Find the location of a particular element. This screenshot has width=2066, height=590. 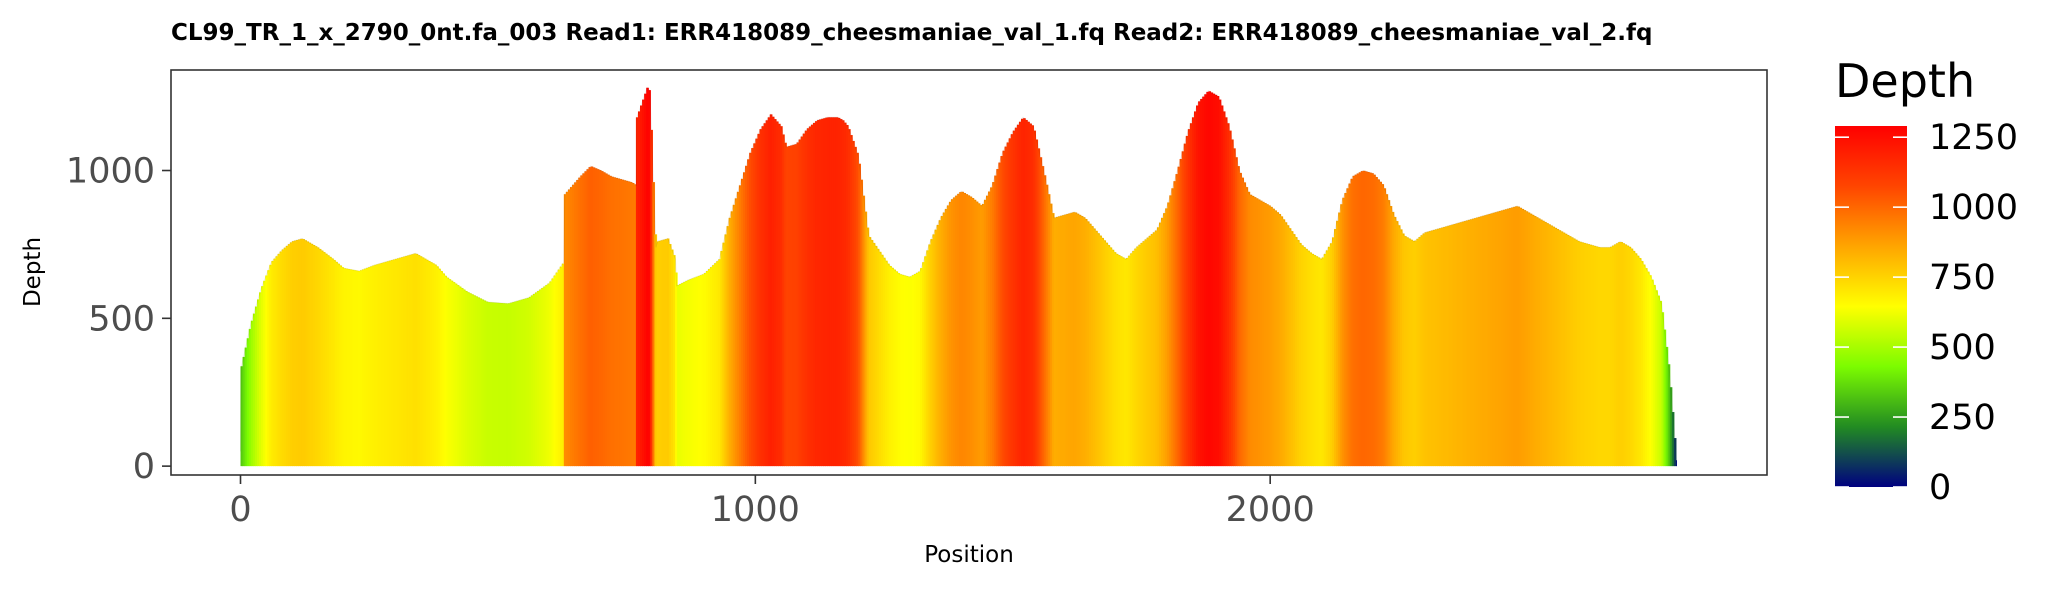

legend-tick-label: 250 is located at coordinates (1962, 418).